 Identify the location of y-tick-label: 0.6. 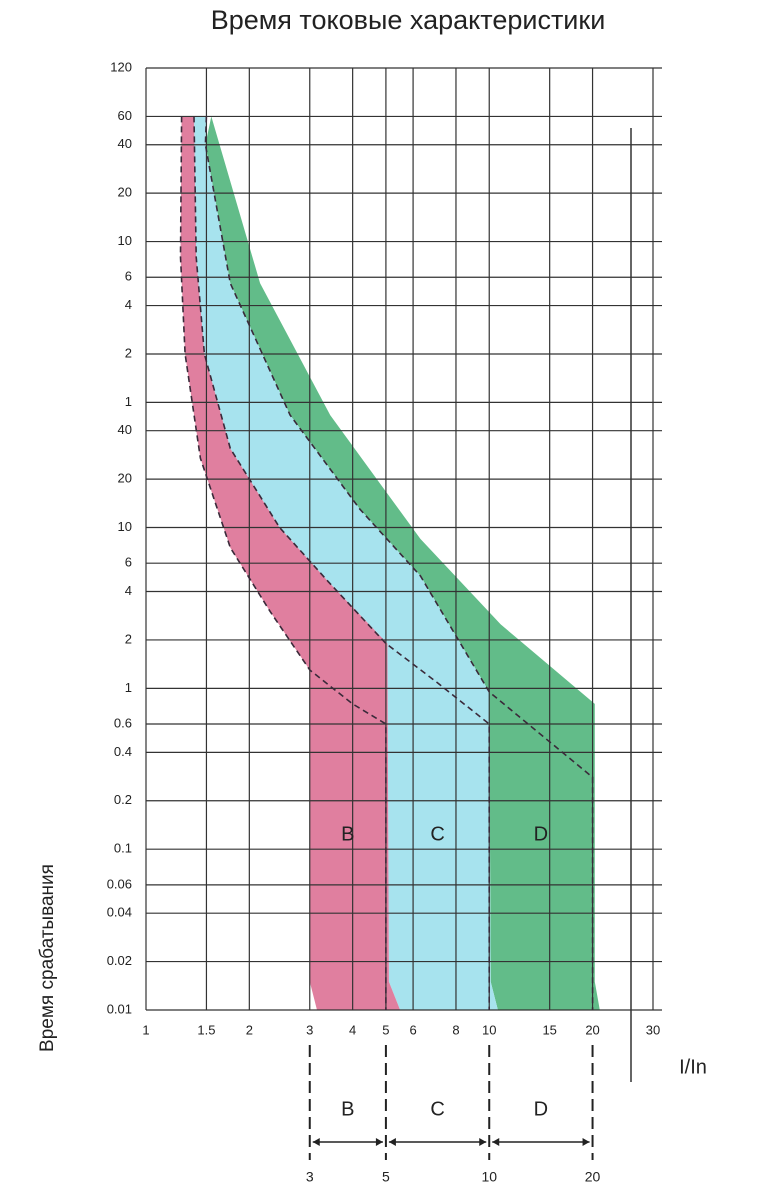
(123, 722).